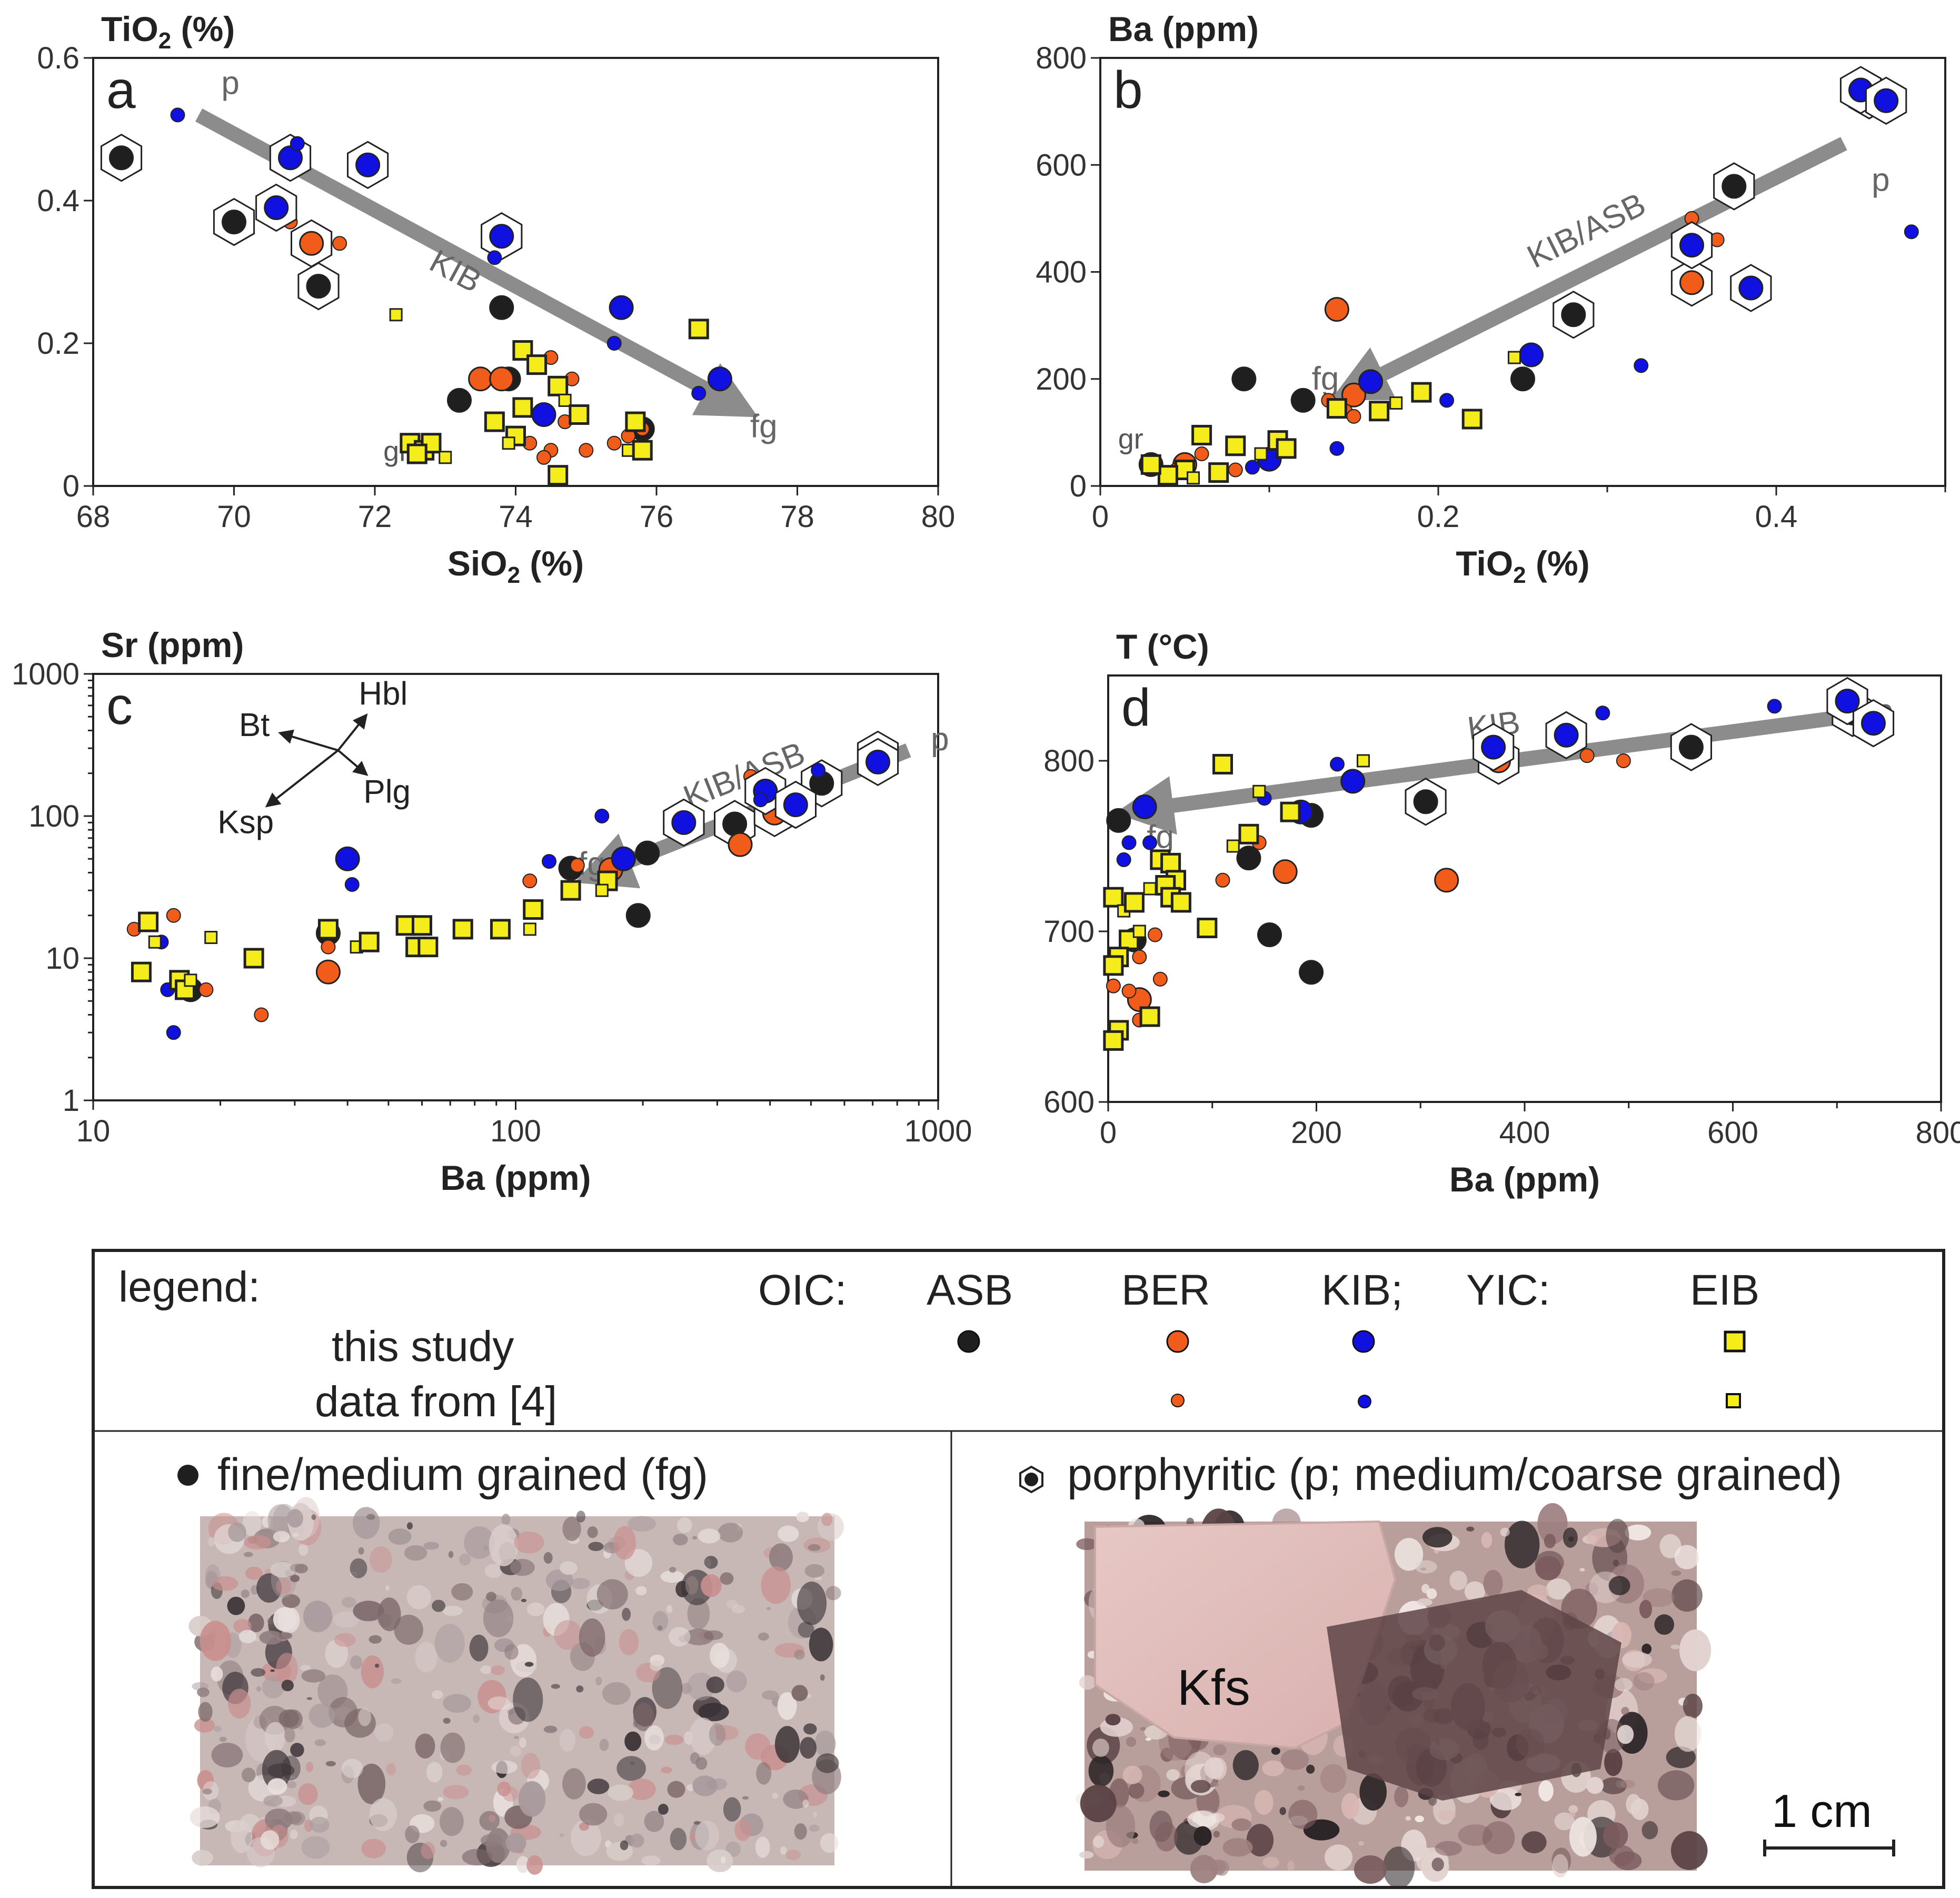  I want to click on x-axis-title-d: Ba (ppm), so click(1524, 1179).